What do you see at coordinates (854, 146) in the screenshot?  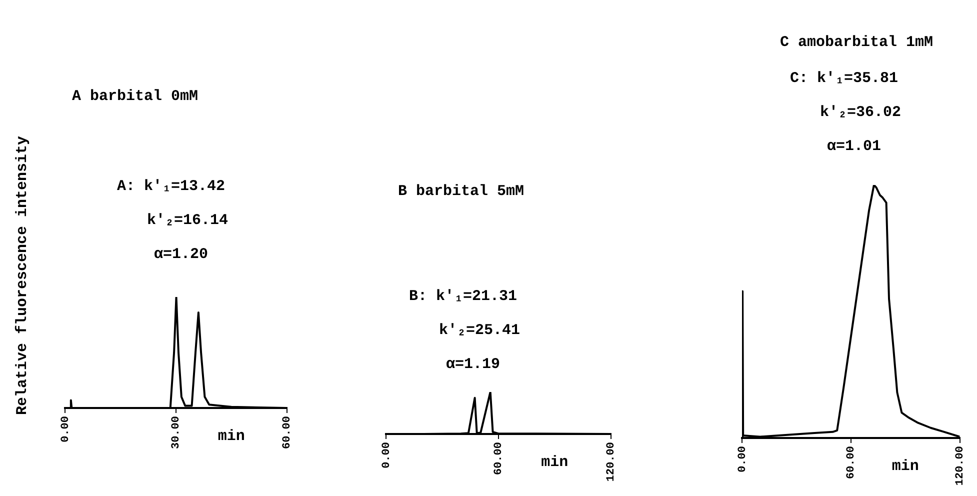 I see `text: α=1.01` at bounding box center [854, 146].